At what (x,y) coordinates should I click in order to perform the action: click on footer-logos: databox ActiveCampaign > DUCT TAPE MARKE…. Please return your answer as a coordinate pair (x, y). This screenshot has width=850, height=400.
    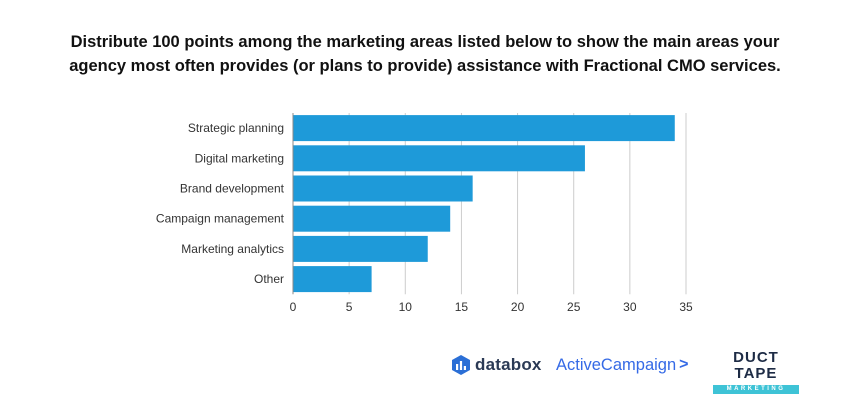
    Looking at the image, I should click on (425, 371).